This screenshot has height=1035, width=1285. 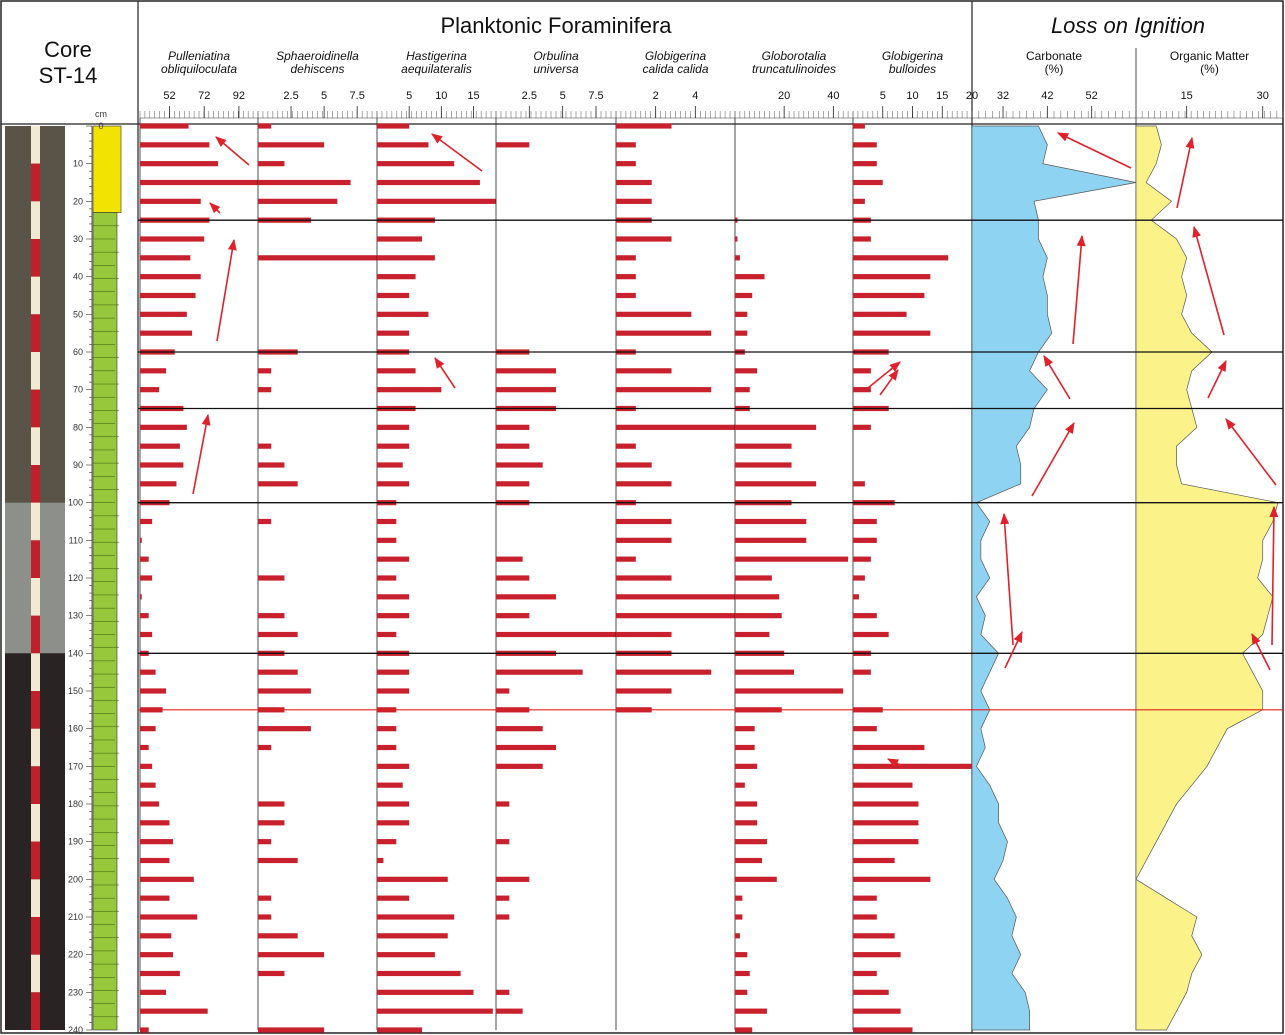 What do you see at coordinates (75, 917) in the screenshot?
I see `depth-tick-label: 210` at bounding box center [75, 917].